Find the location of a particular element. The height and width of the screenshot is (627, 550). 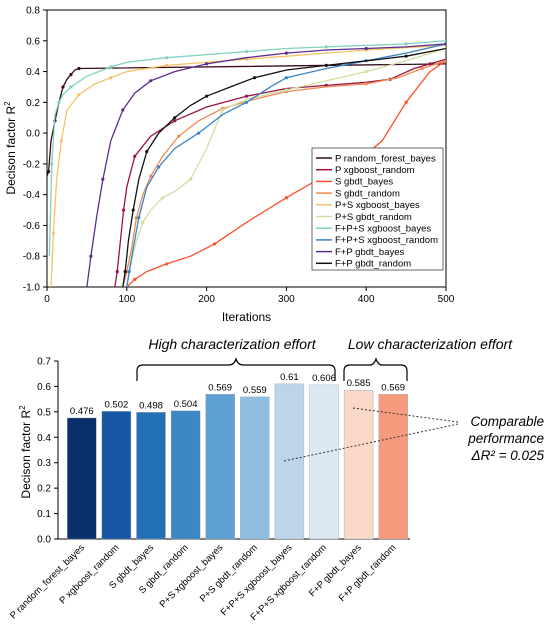

bar-y-tick-label: 0.0 is located at coordinates (44, 540).